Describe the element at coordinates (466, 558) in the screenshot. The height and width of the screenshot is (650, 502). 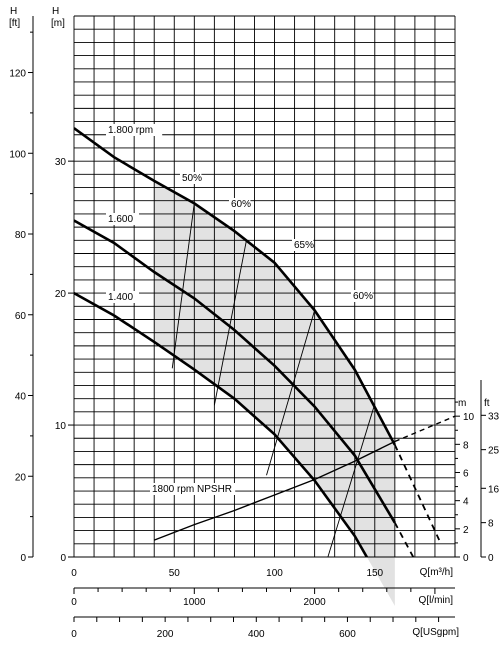
I see `npshr-m-tick-label: 0` at that location.